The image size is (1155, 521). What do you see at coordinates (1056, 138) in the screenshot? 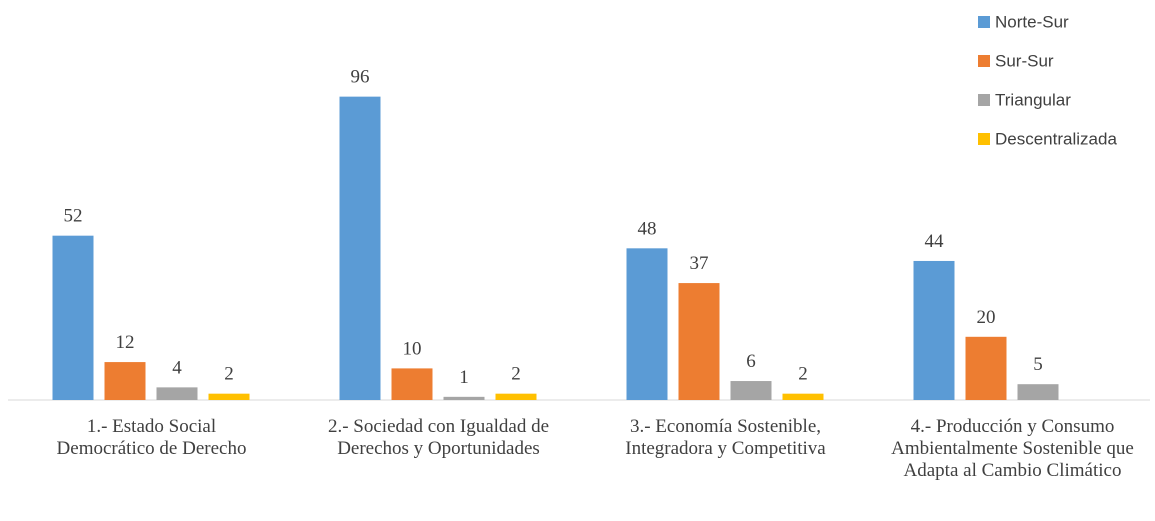
I see `legend-label: Descentralizada` at bounding box center [1056, 138].